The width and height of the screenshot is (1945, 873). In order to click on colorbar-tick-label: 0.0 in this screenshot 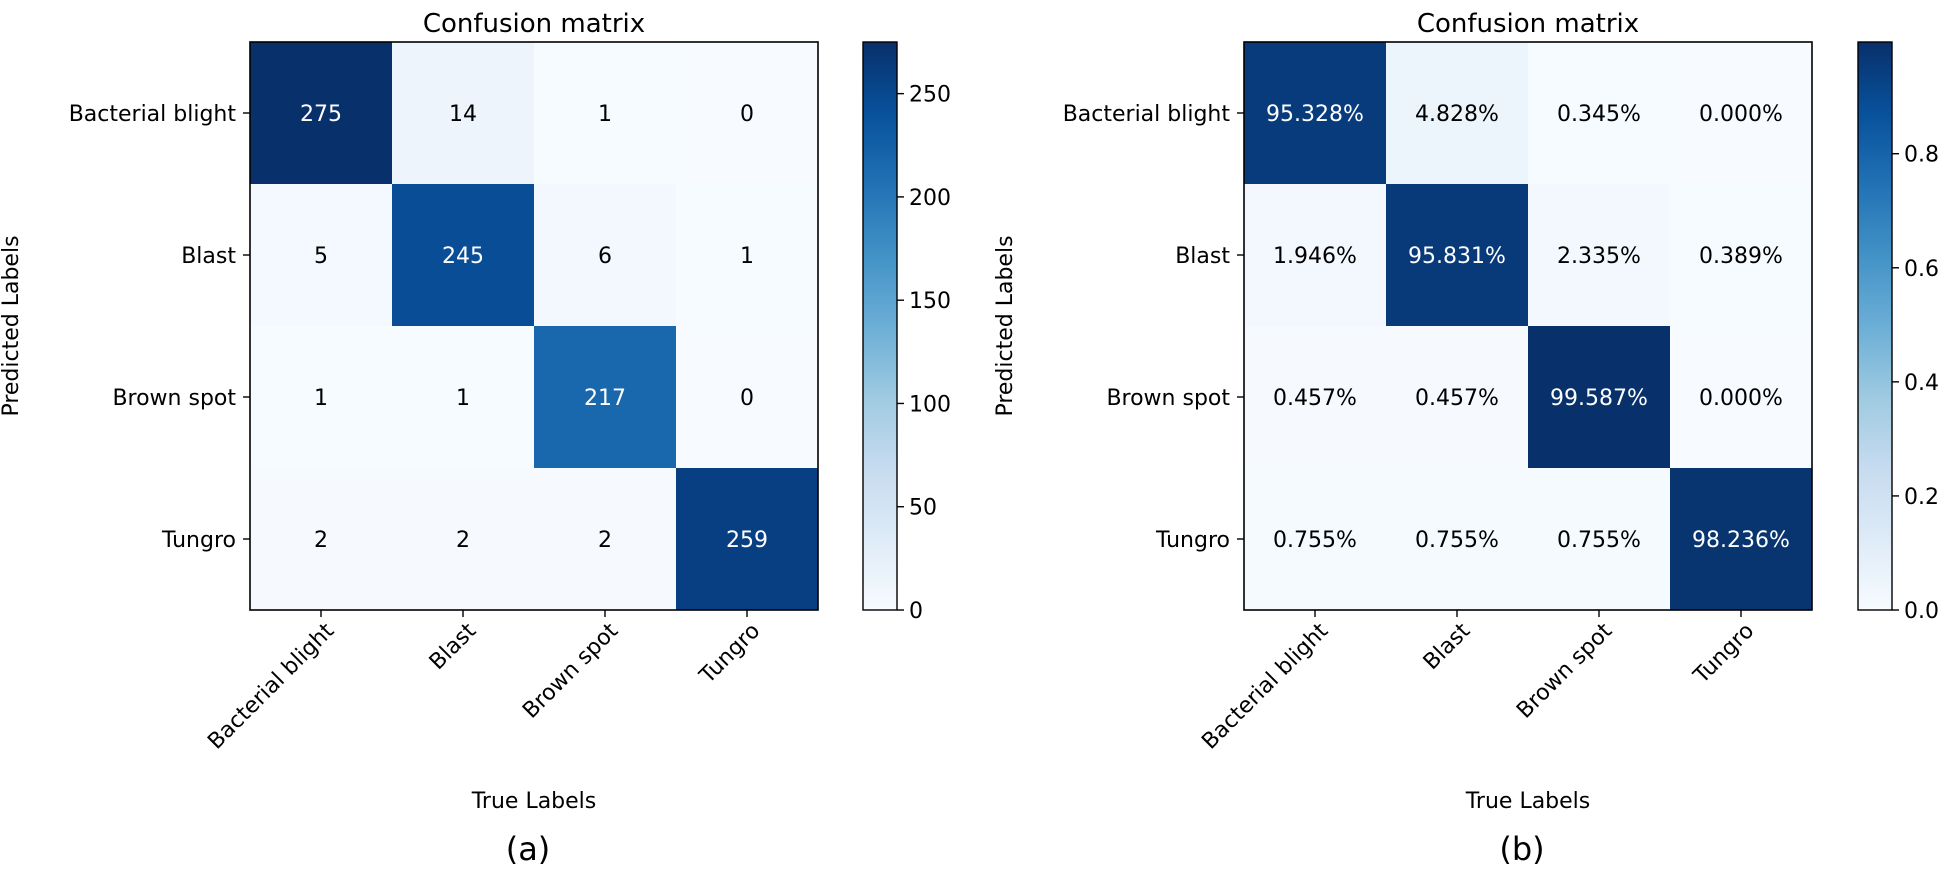, I will do `click(1921, 611)`.